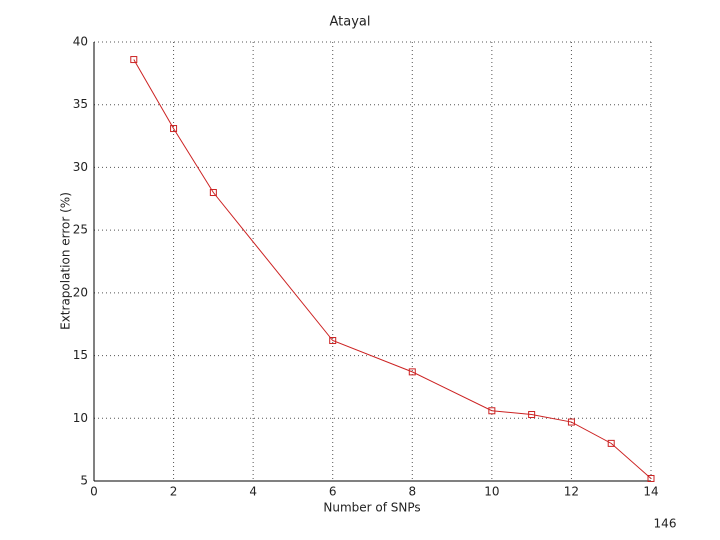 The width and height of the screenshot is (720, 540). Describe the element at coordinates (491, 492) in the screenshot. I see `x-tick-label: 10` at that location.